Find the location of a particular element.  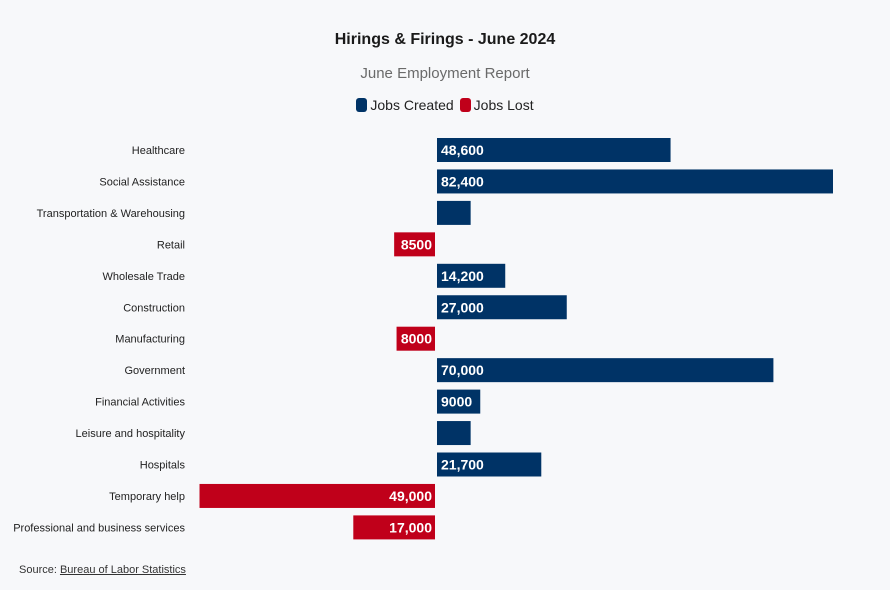

bar-social-assistance is located at coordinates (635, 181).